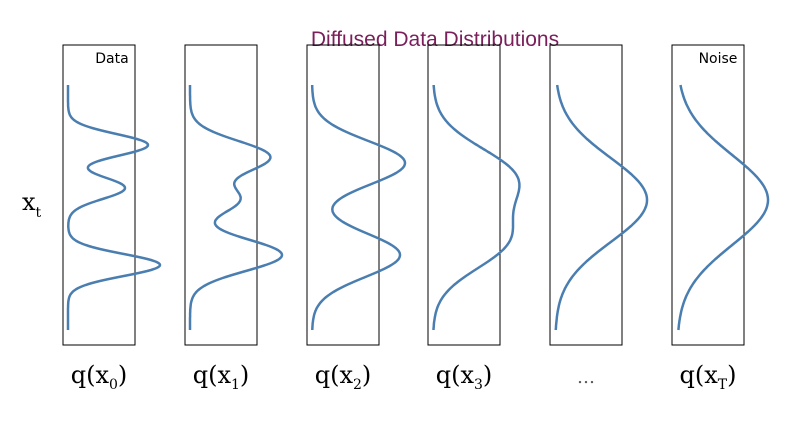  I want to click on title: Diffused Data Distributions, so click(435, 39).